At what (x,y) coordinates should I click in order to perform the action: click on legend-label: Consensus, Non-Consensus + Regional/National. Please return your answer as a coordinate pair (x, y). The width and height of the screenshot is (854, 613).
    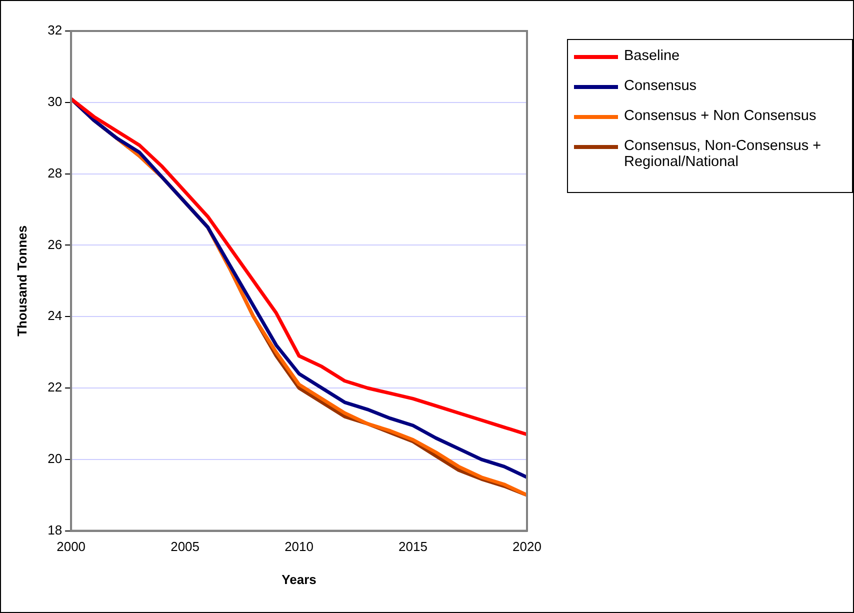
    Looking at the image, I should click on (723, 154).